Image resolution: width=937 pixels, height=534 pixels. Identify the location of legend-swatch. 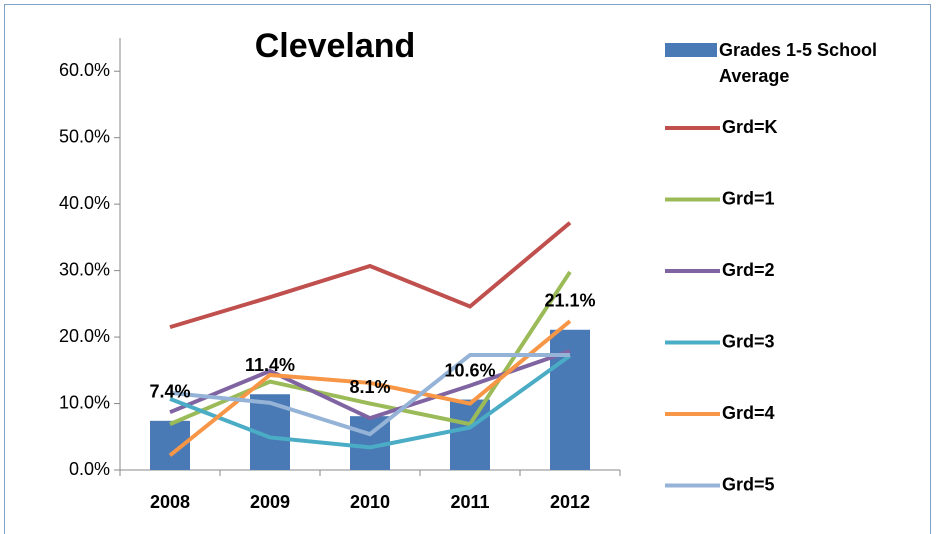
(691, 50).